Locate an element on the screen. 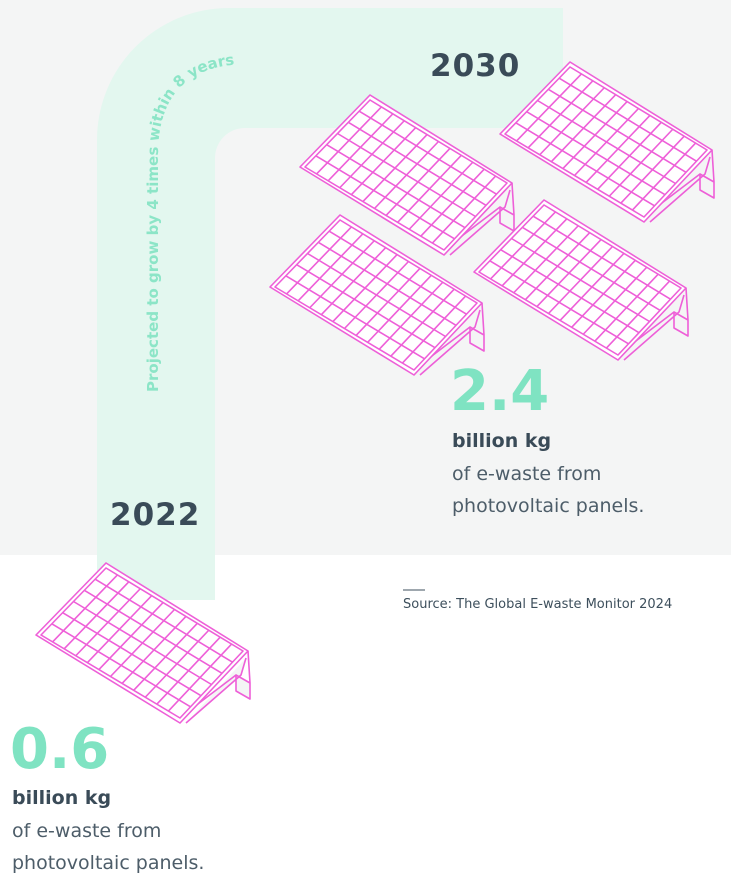  year-label: 2030 is located at coordinates (475, 66).